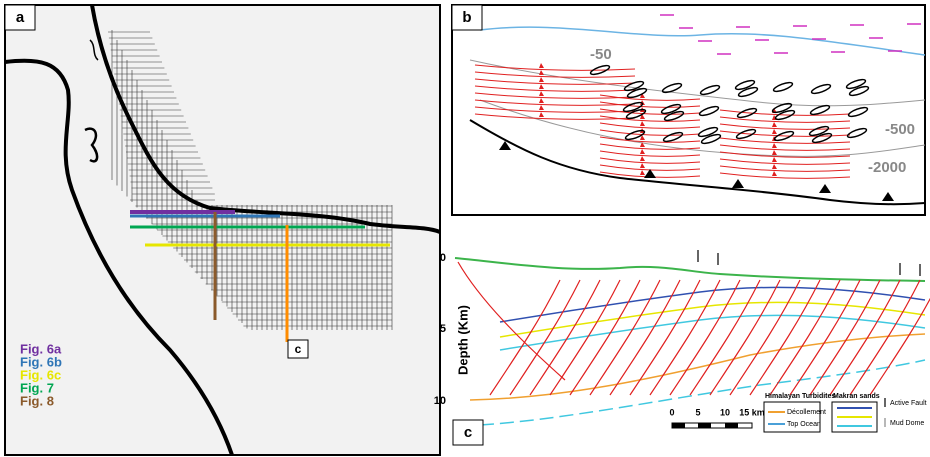  What do you see at coordinates (40, 374) in the screenshot?
I see `legend-item: Fig. 6c` at bounding box center [40, 374].